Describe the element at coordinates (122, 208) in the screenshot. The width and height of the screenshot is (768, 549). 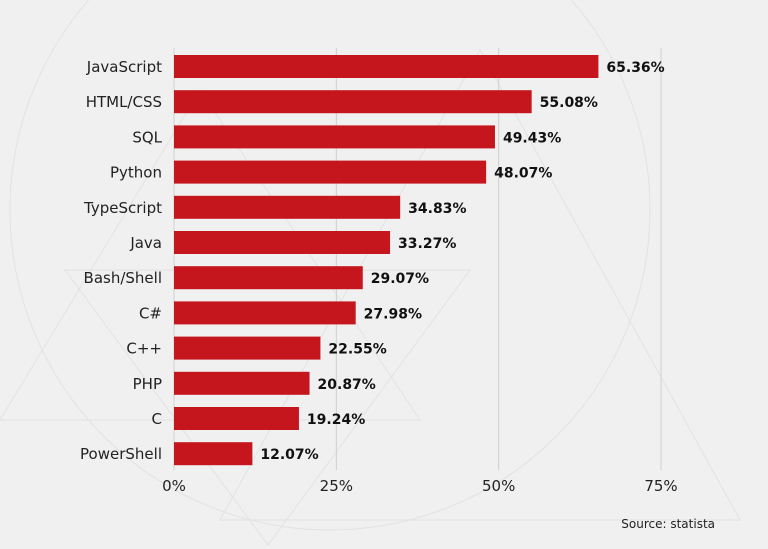
I see `category-label: TypeScript` at that location.